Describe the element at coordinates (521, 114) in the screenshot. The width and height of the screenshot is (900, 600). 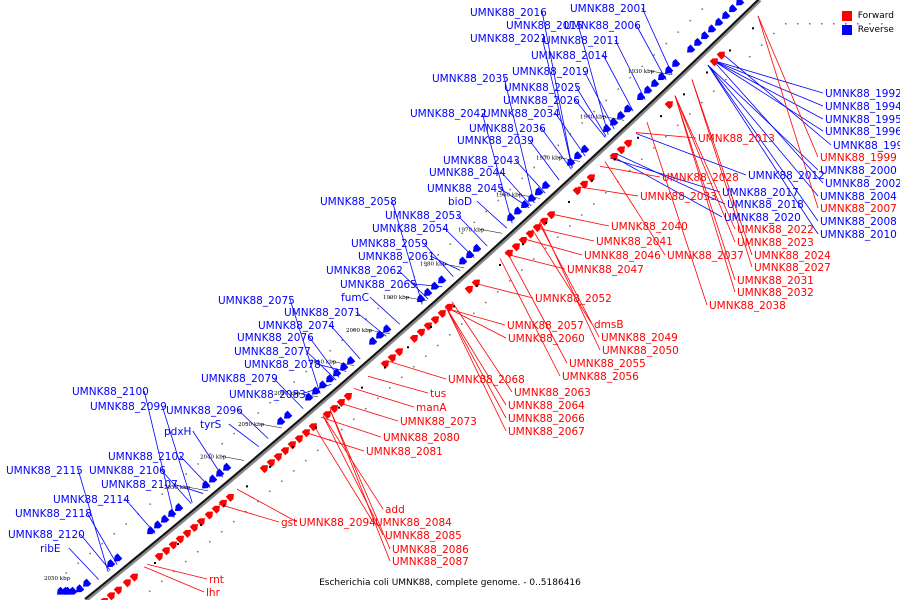
I see `gene-label-reverse: UMNK88_2034` at that location.